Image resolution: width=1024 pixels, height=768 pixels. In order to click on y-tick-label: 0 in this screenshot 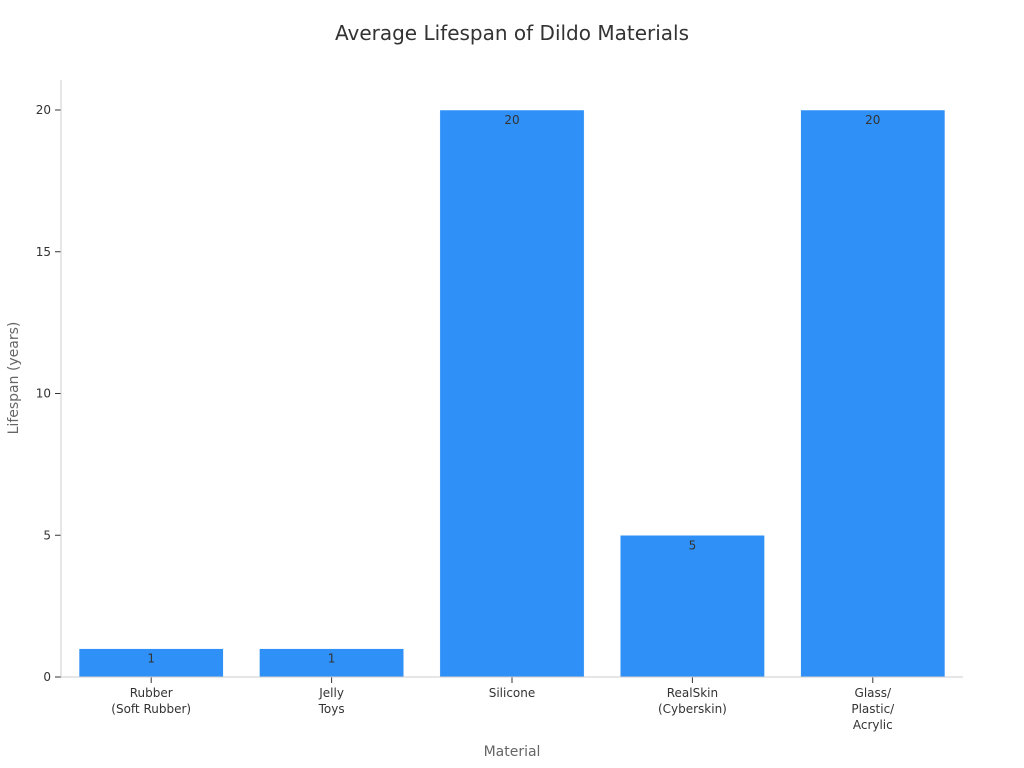, I will do `click(47, 677)`.